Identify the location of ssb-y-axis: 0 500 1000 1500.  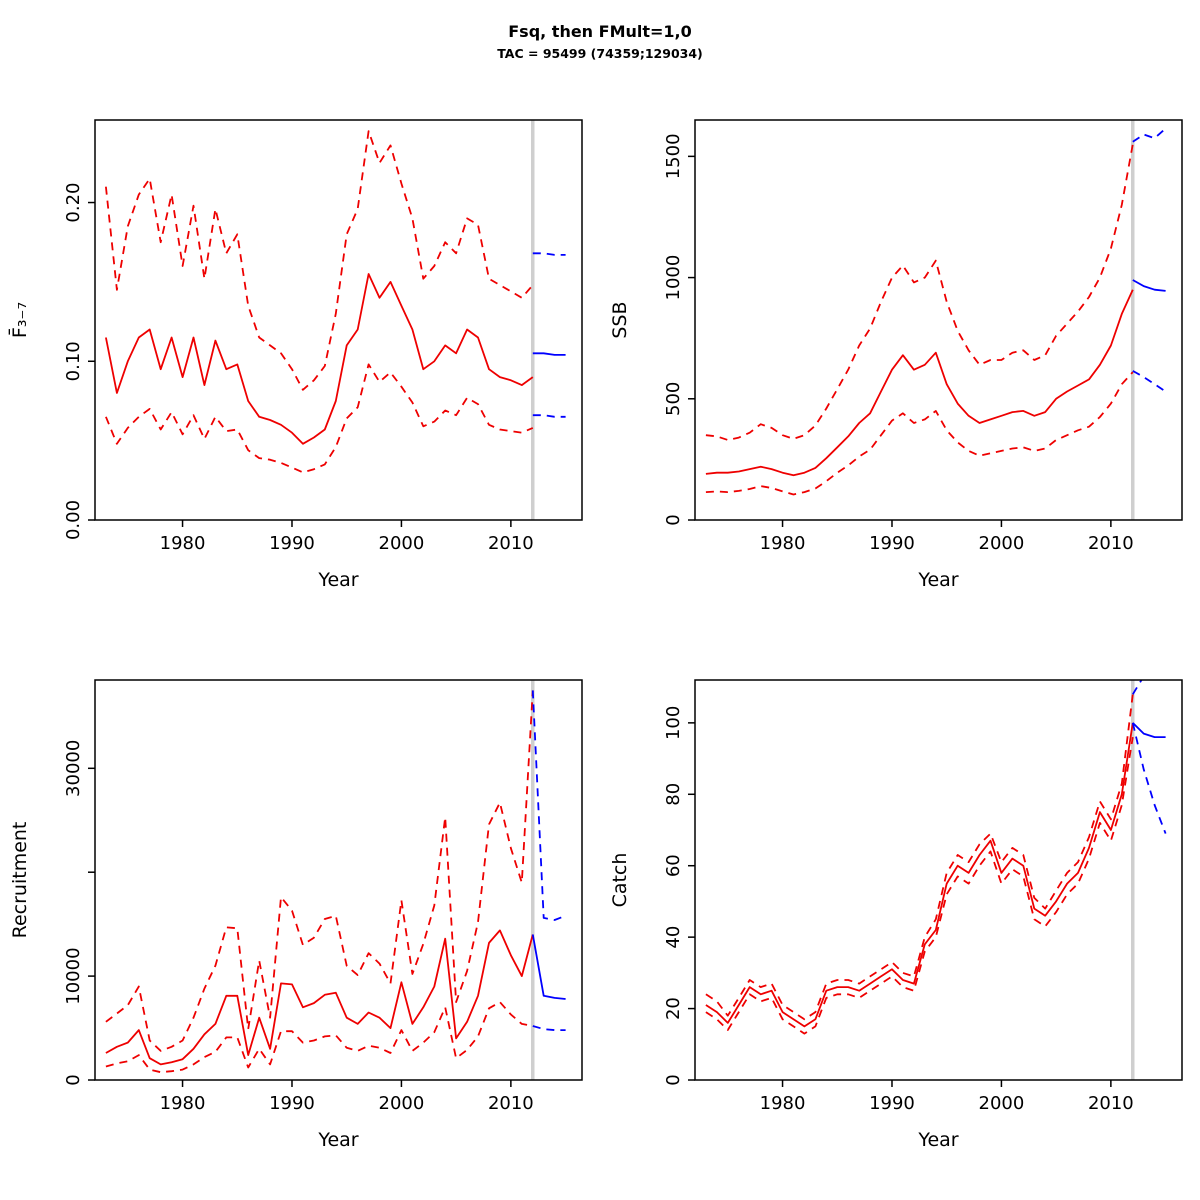
(679, 329).